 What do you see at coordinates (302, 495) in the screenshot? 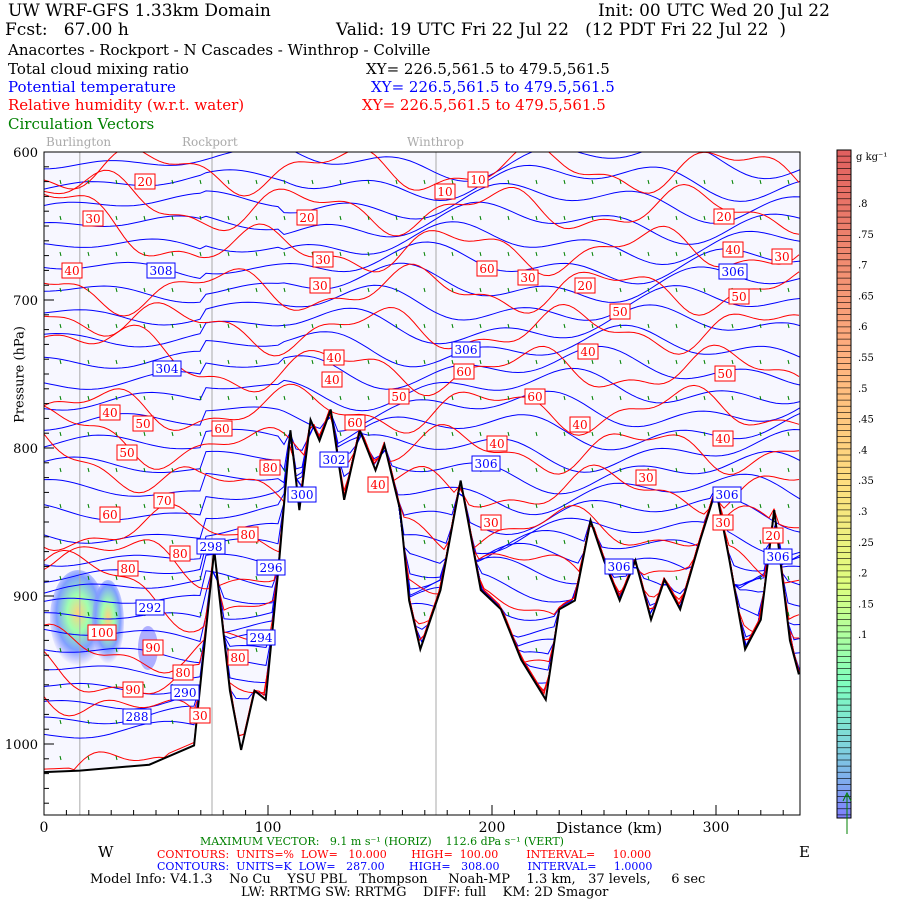
I see `contour-label: 300` at bounding box center [302, 495].